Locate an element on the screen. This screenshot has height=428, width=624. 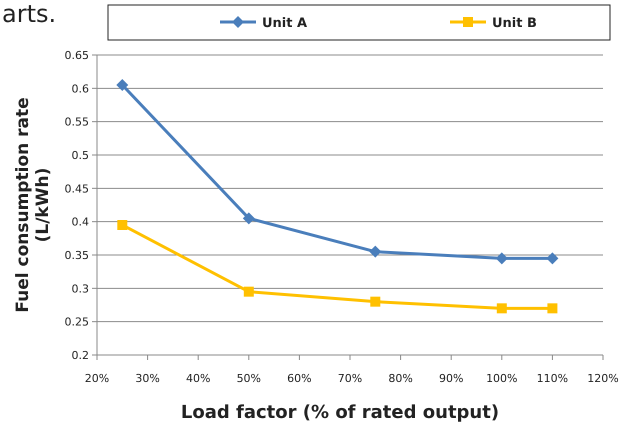
y-tick-label: 0.2 is located at coordinates (80, 355).